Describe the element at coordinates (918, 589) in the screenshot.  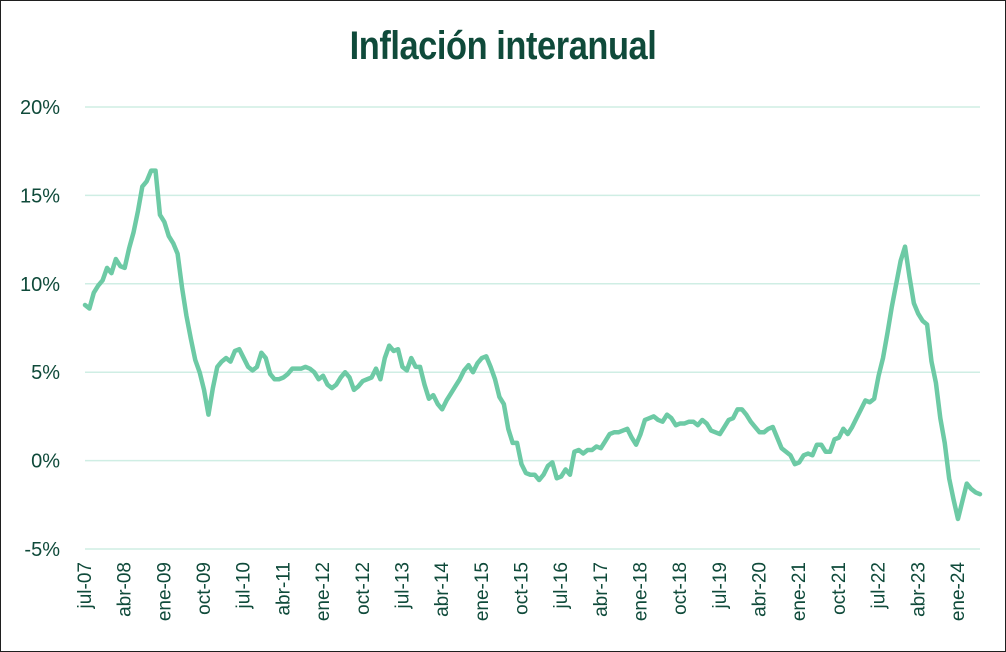
I see `x-tick-label: abr-23` at that location.